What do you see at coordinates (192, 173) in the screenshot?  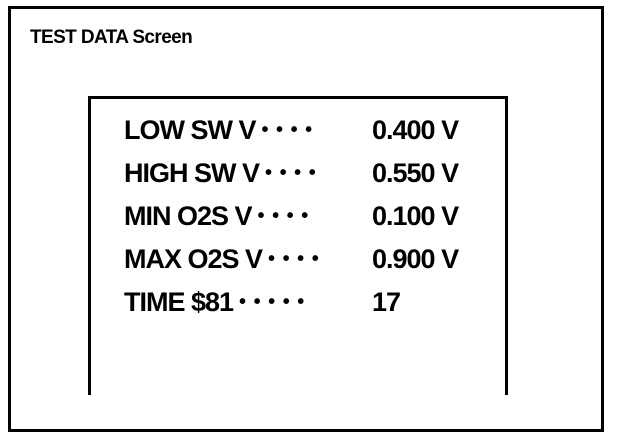 I see `row-label: HIGH SW V` at bounding box center [192, 173].